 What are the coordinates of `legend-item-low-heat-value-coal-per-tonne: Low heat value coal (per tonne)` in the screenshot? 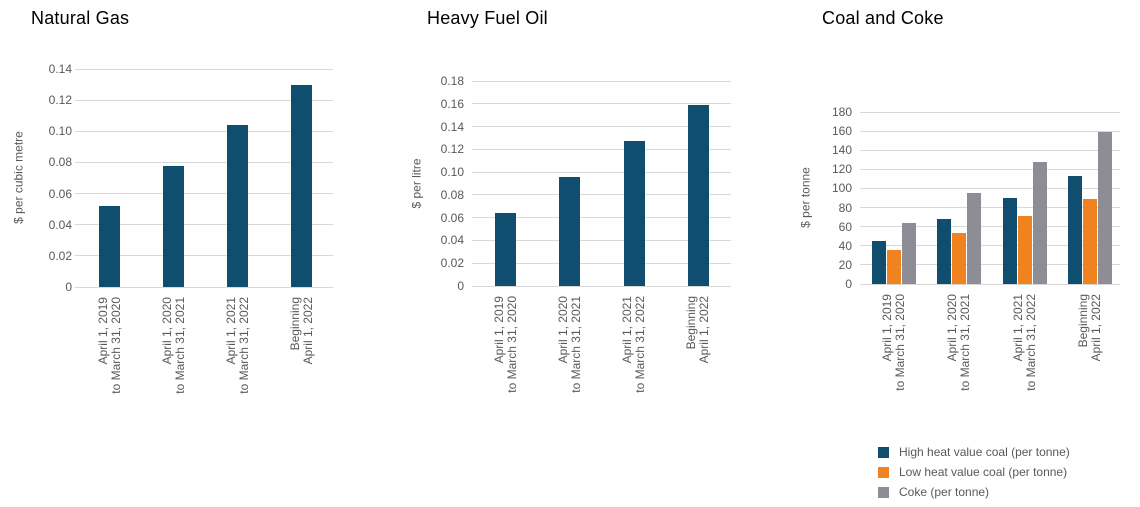 It's located at (972, 472).